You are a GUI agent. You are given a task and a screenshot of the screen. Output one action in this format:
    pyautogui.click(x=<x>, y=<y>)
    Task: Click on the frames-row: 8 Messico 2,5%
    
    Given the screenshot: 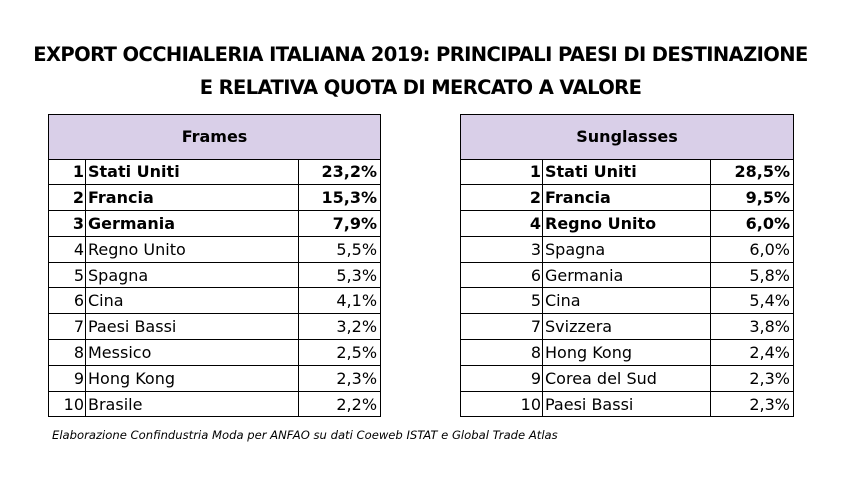 What is the action you would take?
    pyautogui.click(x=215, y=352)
    